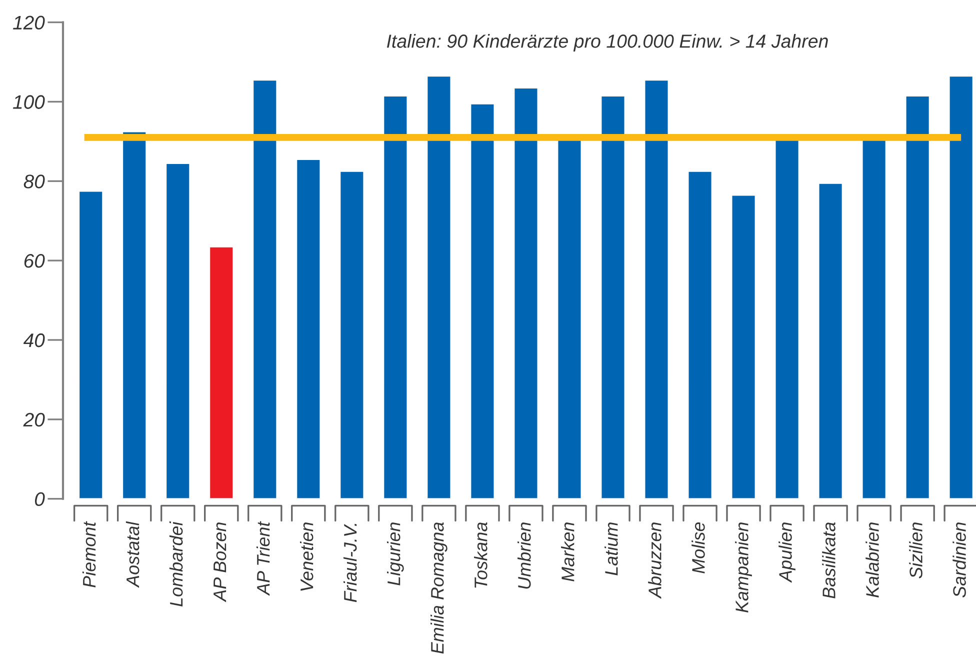 The width and height of the screenshot is (976, 657). I want to click on x-tick-label: Abruzzen, so click(655, 560).